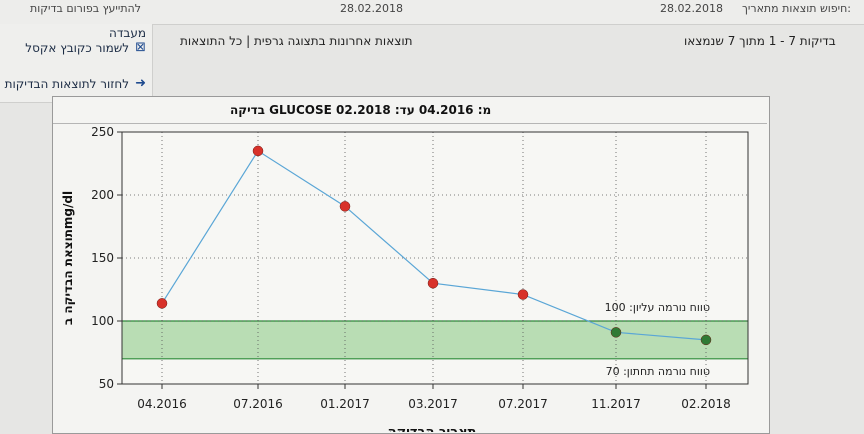 Image resolution: width=864 pixels, height=434 pixels. I want to click on sidebar-item-label: לשמור כקובץ אקסל, so click(77, 47).